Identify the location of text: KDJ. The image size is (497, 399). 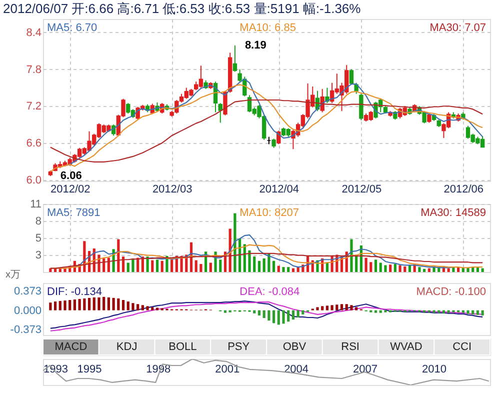
(127, 347).